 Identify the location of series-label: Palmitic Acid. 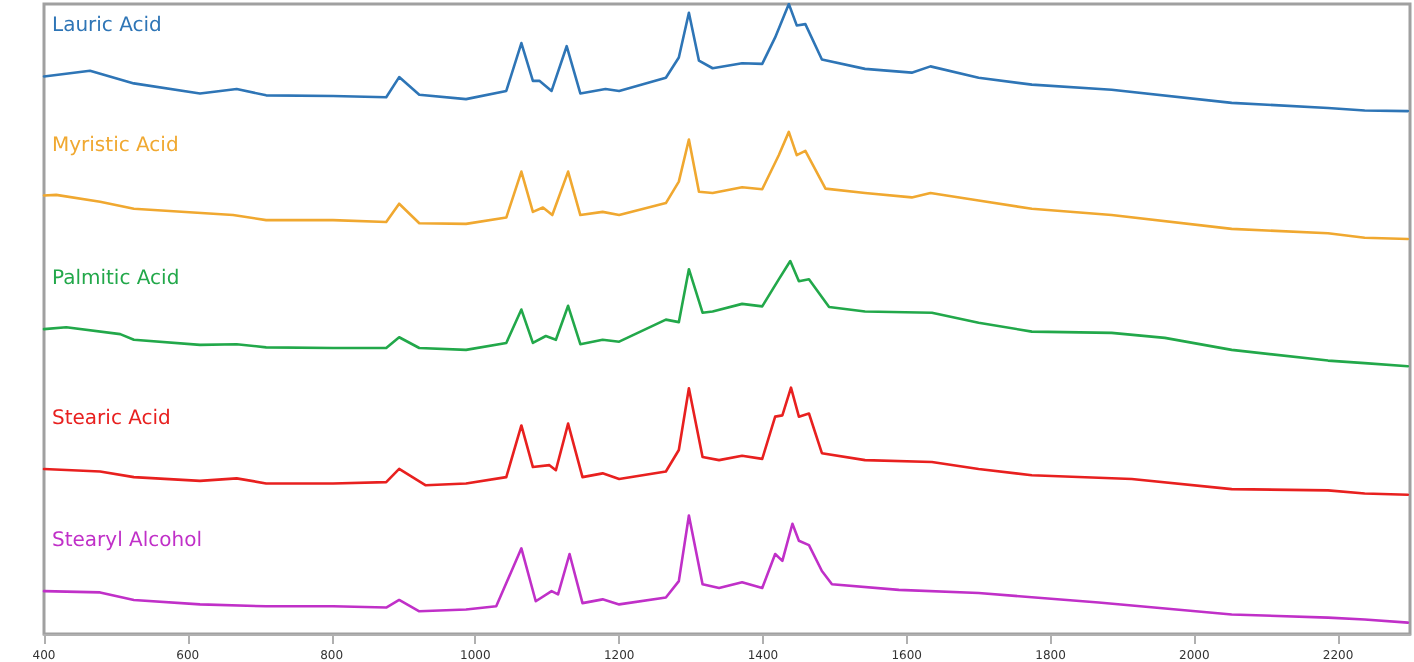
(116, 279).